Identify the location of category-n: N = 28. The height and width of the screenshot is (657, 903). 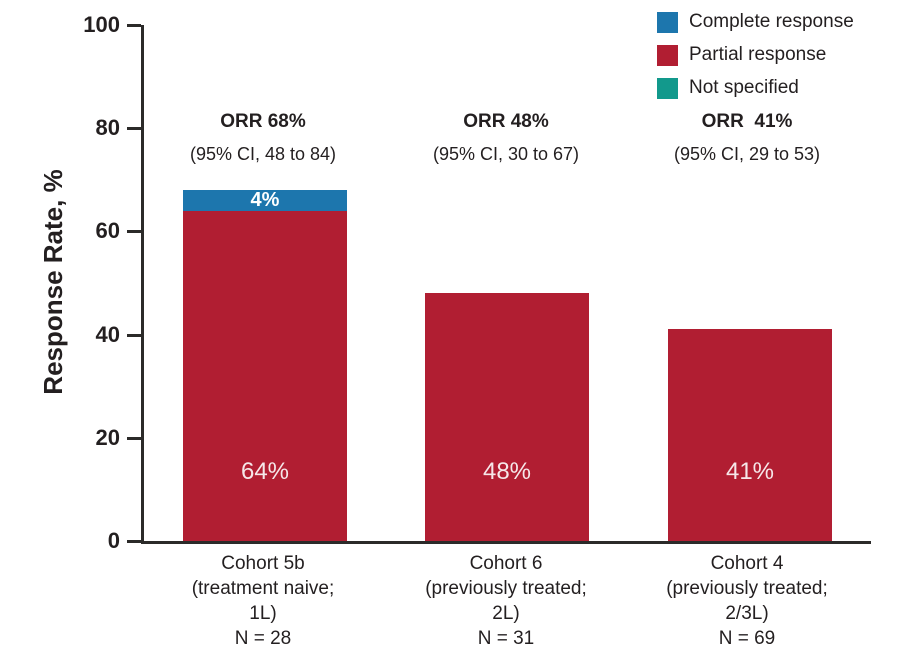
(263, 638).